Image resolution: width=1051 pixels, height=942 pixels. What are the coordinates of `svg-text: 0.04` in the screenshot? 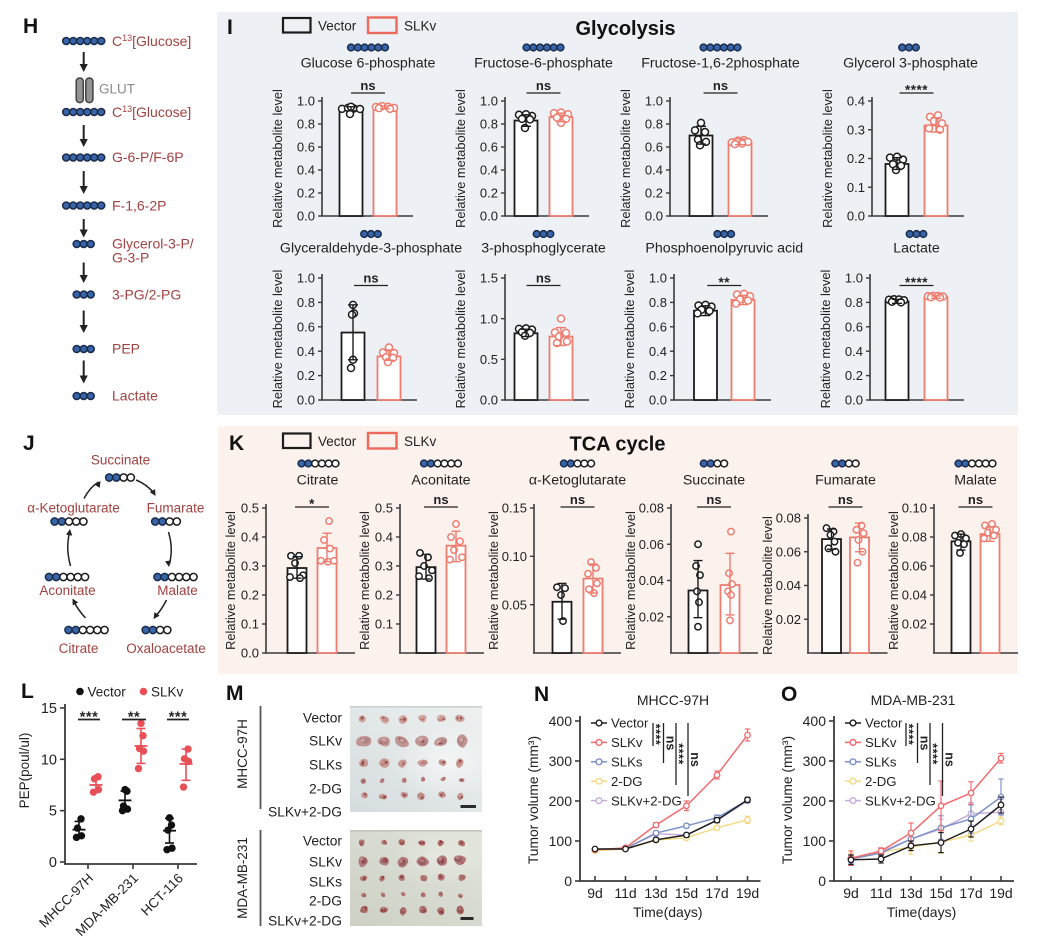 It's located at (651, 580).